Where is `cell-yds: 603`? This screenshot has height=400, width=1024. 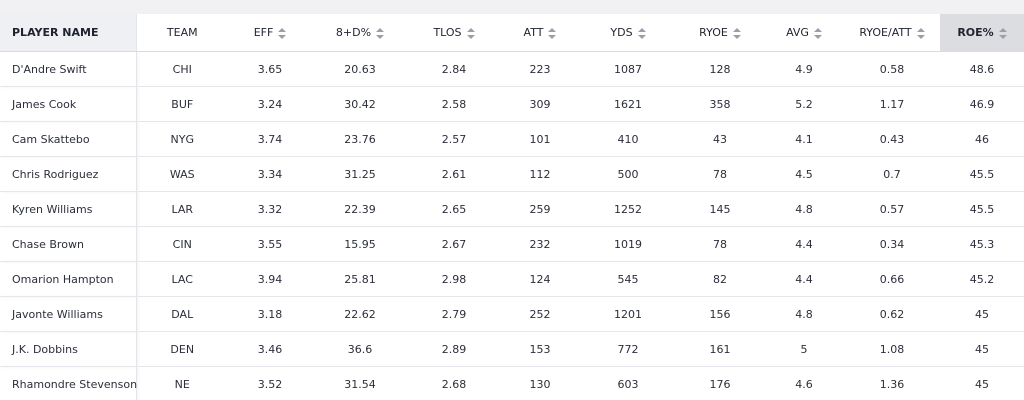
cell-yds: 603 is located at coordinates (628, 383).